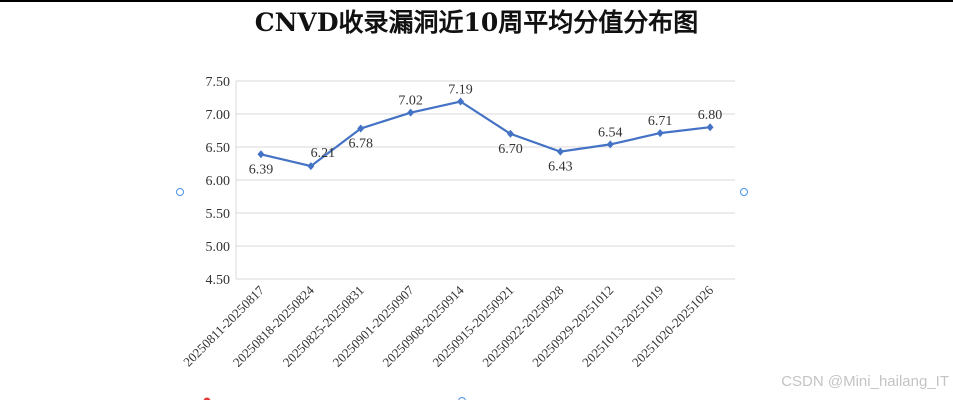  Describe the element at coordinates (476, 22) in the screenshot. I see `chart-title: CNVD收录漏洞近10周平均分值分布图` at that location.